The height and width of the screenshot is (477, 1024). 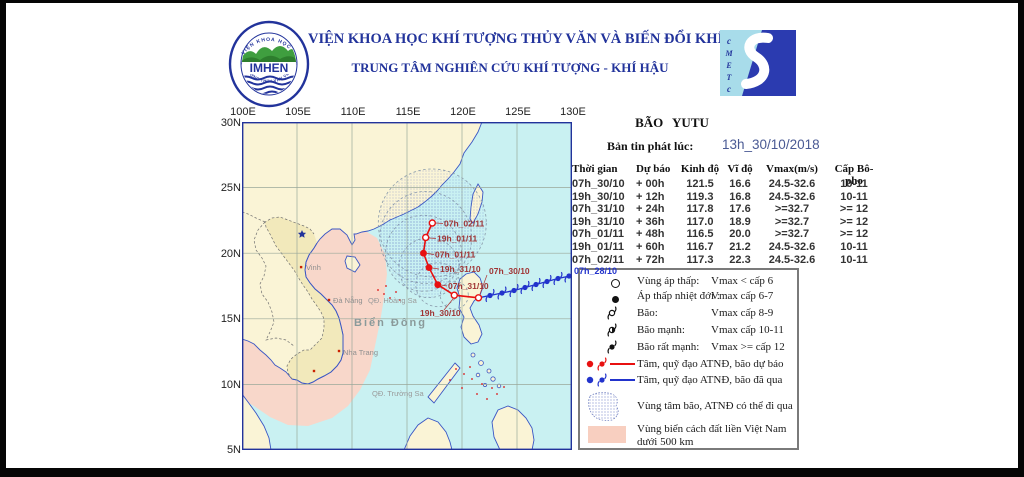 I want to click on x-tick: 120E, so click(x=463, y=112).